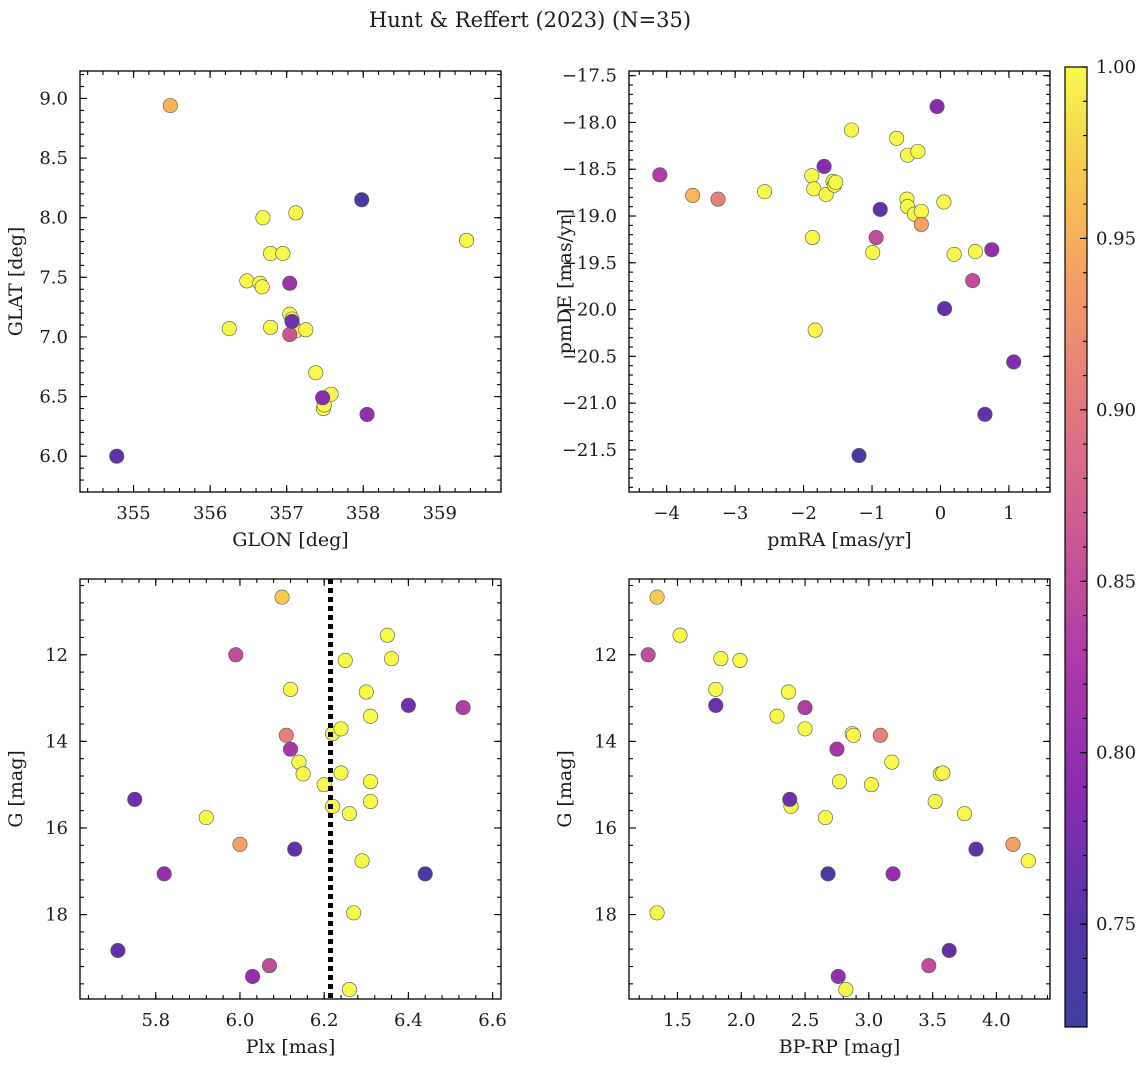  Describe the element at coordinates (286, 513) in the screenshot. I see `x-tick-label: 357` at that location.